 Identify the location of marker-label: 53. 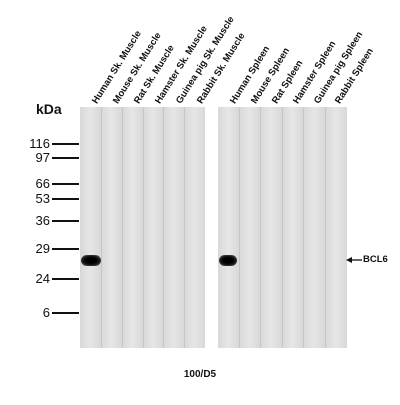
(42, 198).